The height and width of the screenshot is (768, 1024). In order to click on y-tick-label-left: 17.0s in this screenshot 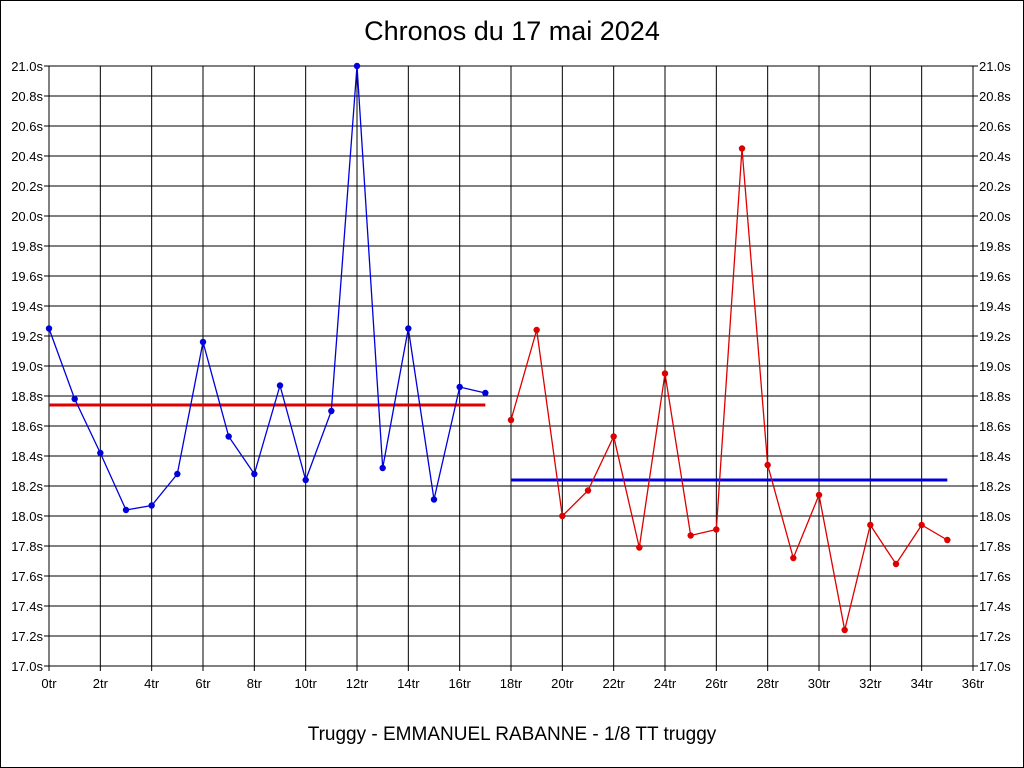, I will do `click(27, 666)`.